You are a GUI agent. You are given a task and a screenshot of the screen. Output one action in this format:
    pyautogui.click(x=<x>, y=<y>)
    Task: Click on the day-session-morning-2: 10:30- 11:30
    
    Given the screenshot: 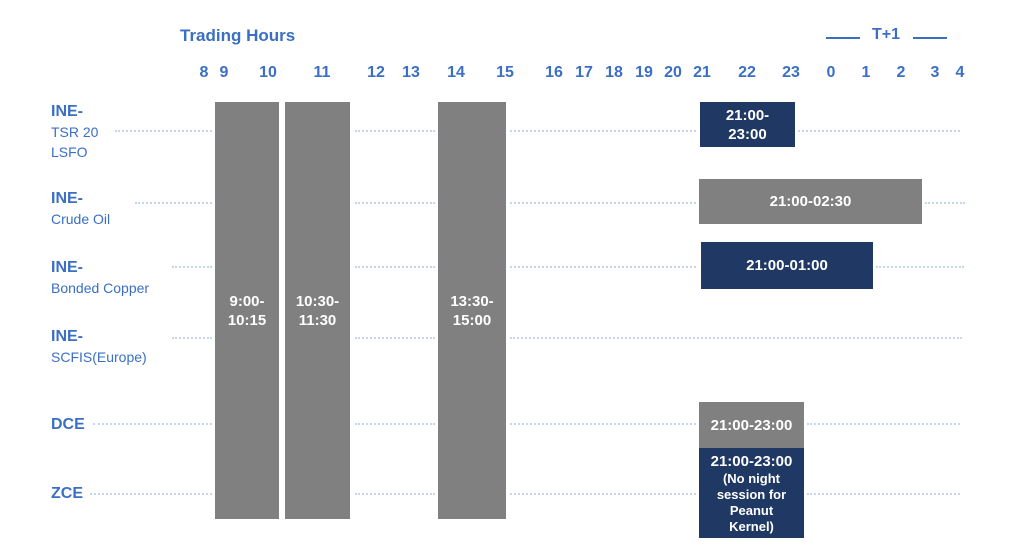 What is the action you would take?
    pyautogui.click(x=317, y=310)
    